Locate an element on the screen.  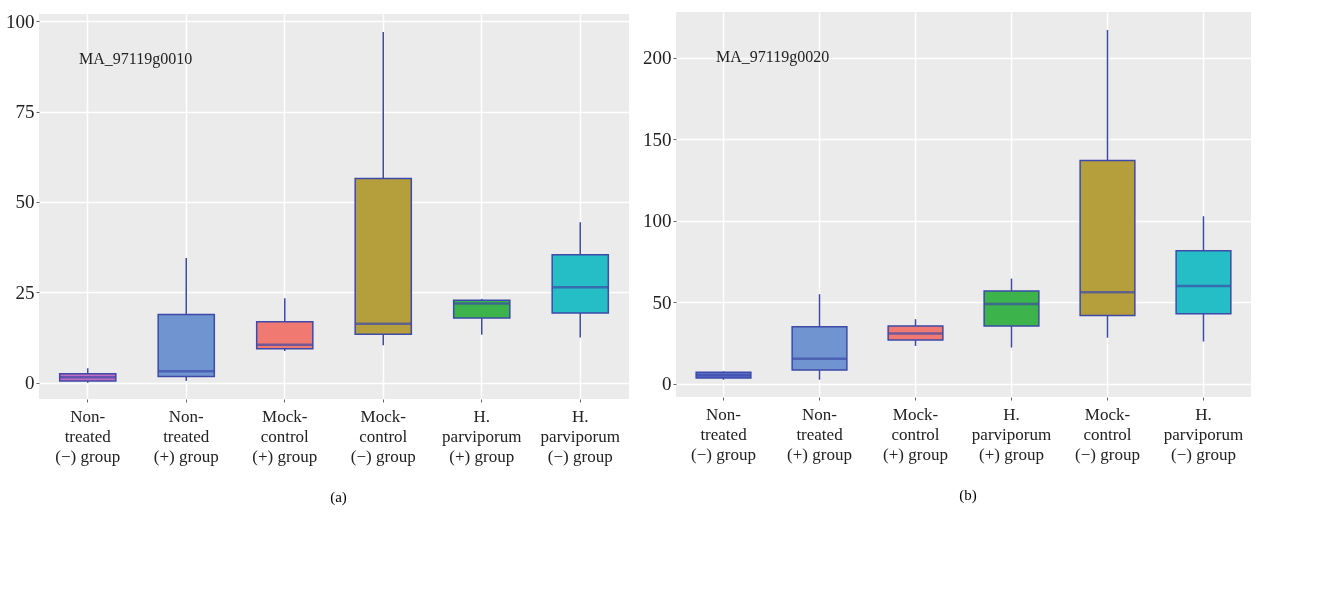
text: (b) is located at coordinates (967, 495).